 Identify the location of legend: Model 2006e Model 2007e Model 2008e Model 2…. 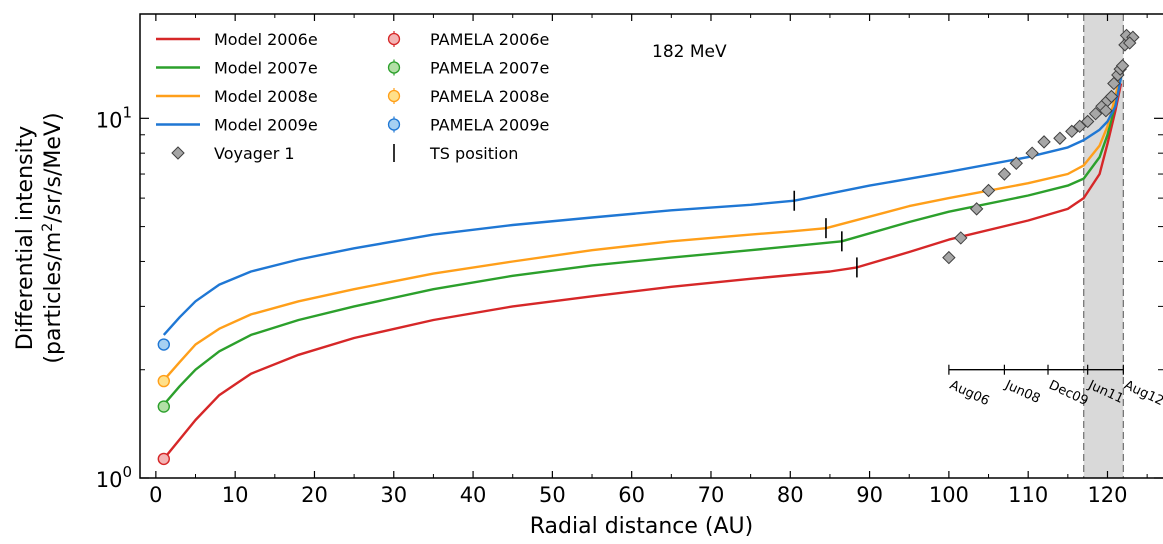
(352, 96).